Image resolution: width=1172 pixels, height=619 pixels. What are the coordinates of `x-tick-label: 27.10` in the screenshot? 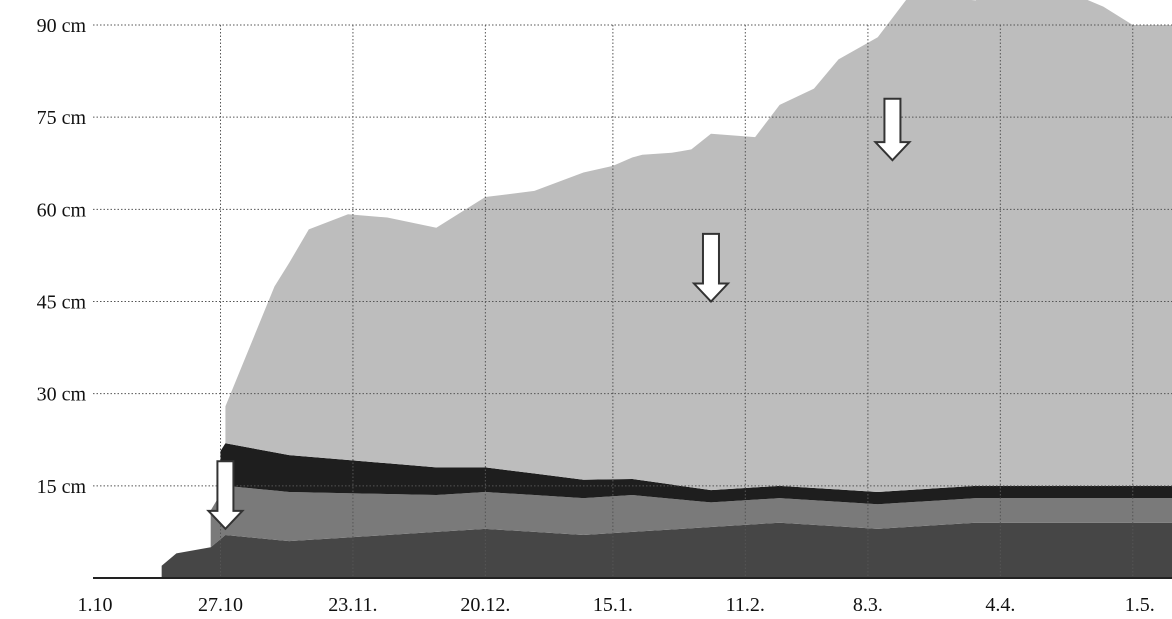 It's located at (220, 605).